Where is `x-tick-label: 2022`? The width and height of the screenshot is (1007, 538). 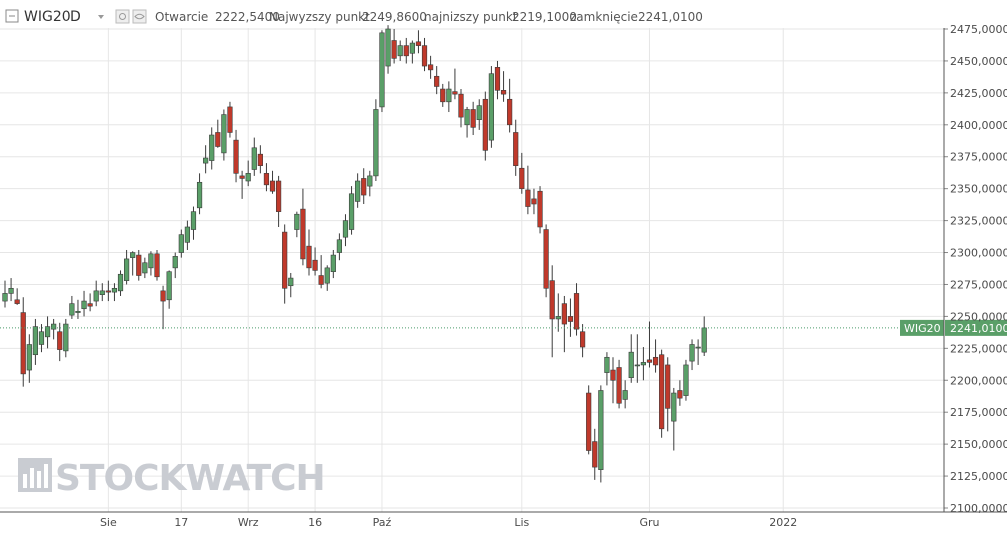
x-tick-label: 2022 is located at coordinates (783, 522).